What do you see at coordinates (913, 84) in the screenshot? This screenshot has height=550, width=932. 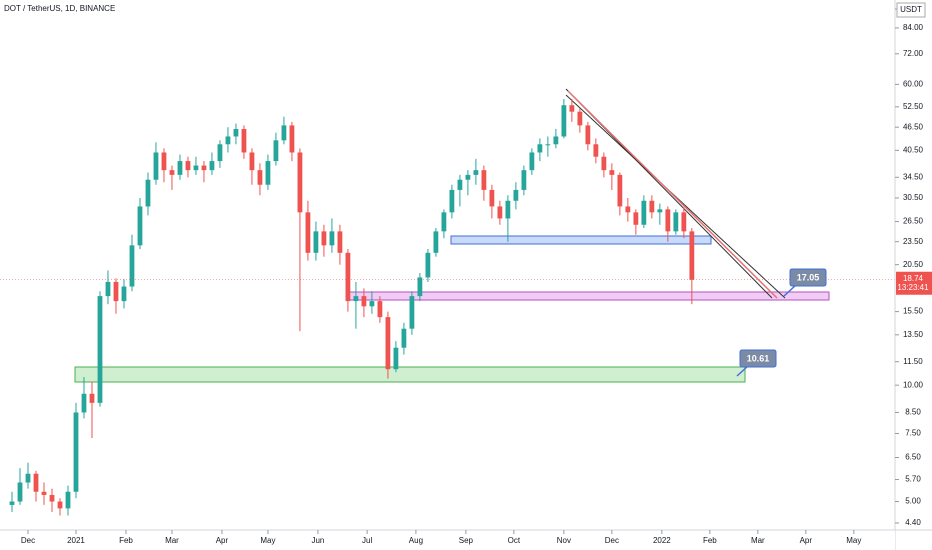 I see `y-tick-label: 60.00` at bounding box center [913, 84].